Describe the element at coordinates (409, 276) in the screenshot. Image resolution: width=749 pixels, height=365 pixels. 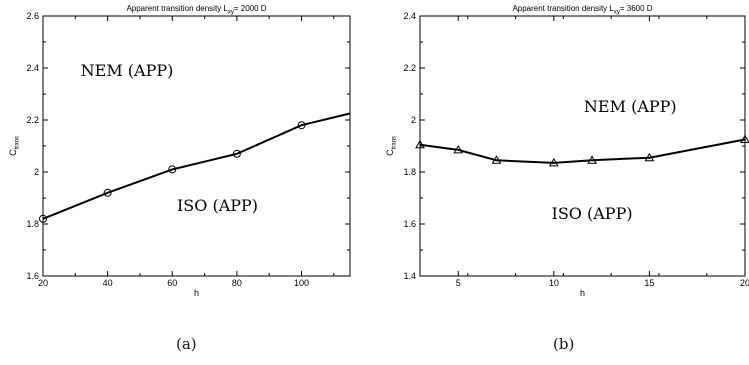
I see `chart-b-ytick-label: 1.4` at that location.